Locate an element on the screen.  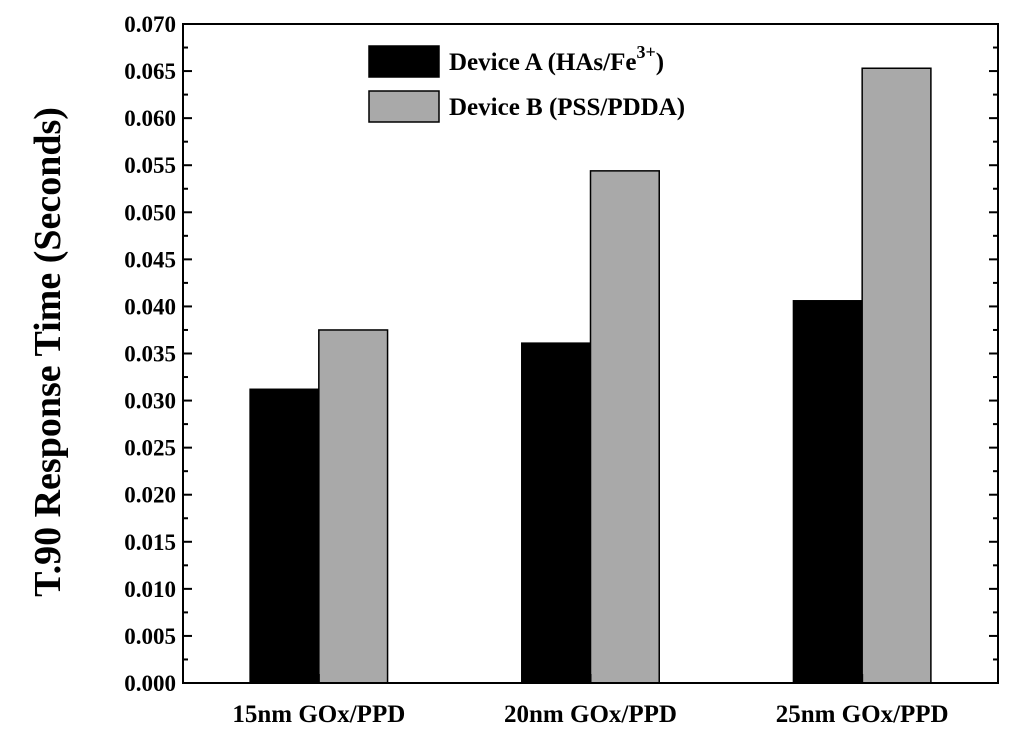
y-tick-label: 0.000 is located at coordinates (150, 683).